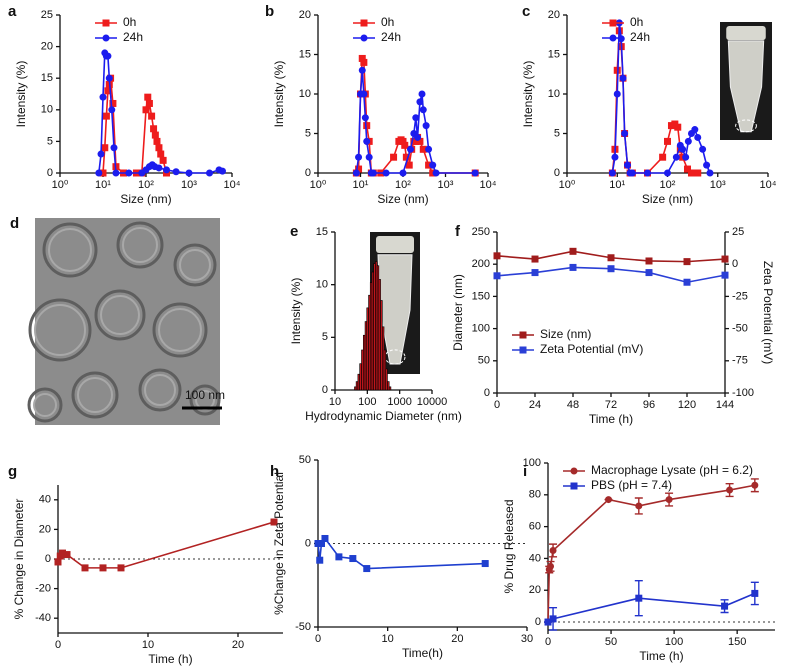  What do you see at coordinates (573, 405) in the screenshot?
I see `x-tick-label: 48` at bounding box center [573, 405].